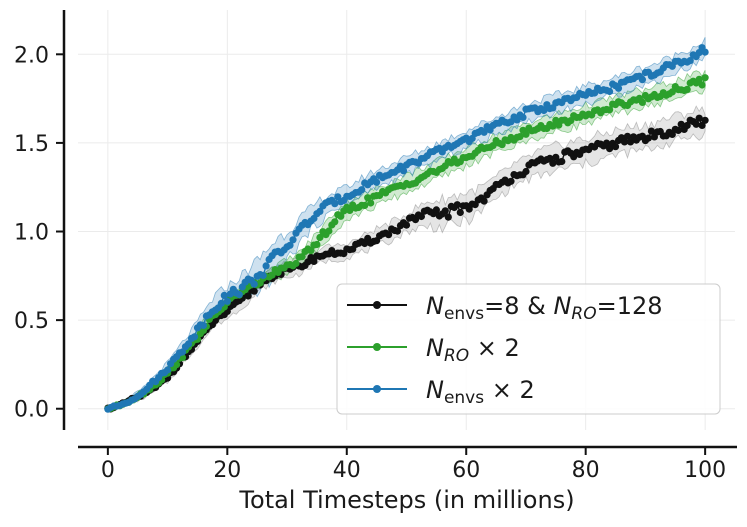 The height and width of the screenshot is (527, 747). Describe the element at coordinates (406, 500) in the screenshot. I see `x-axis-title: Total Timesteps (in millions)` at that location.